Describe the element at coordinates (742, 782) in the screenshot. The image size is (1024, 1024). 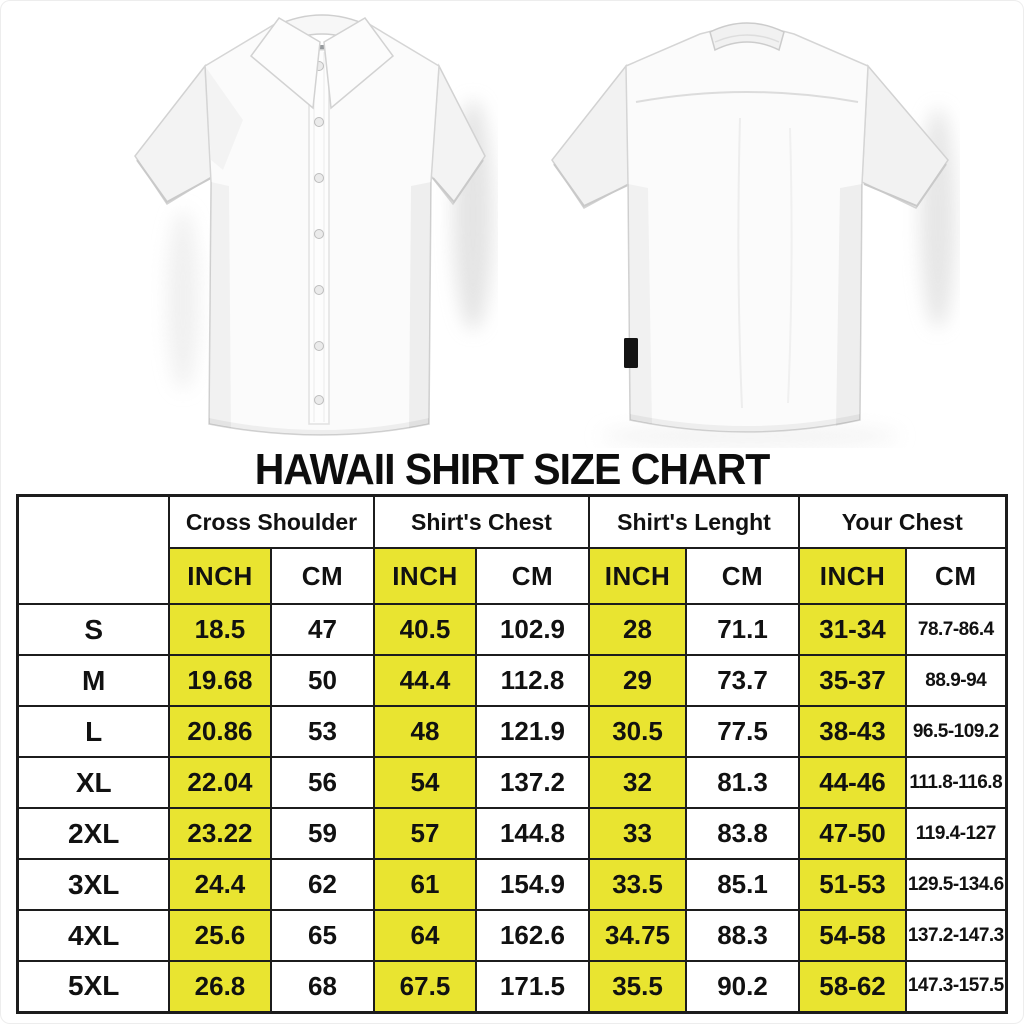
I see `cm-value-cell: 81.3` at that location.